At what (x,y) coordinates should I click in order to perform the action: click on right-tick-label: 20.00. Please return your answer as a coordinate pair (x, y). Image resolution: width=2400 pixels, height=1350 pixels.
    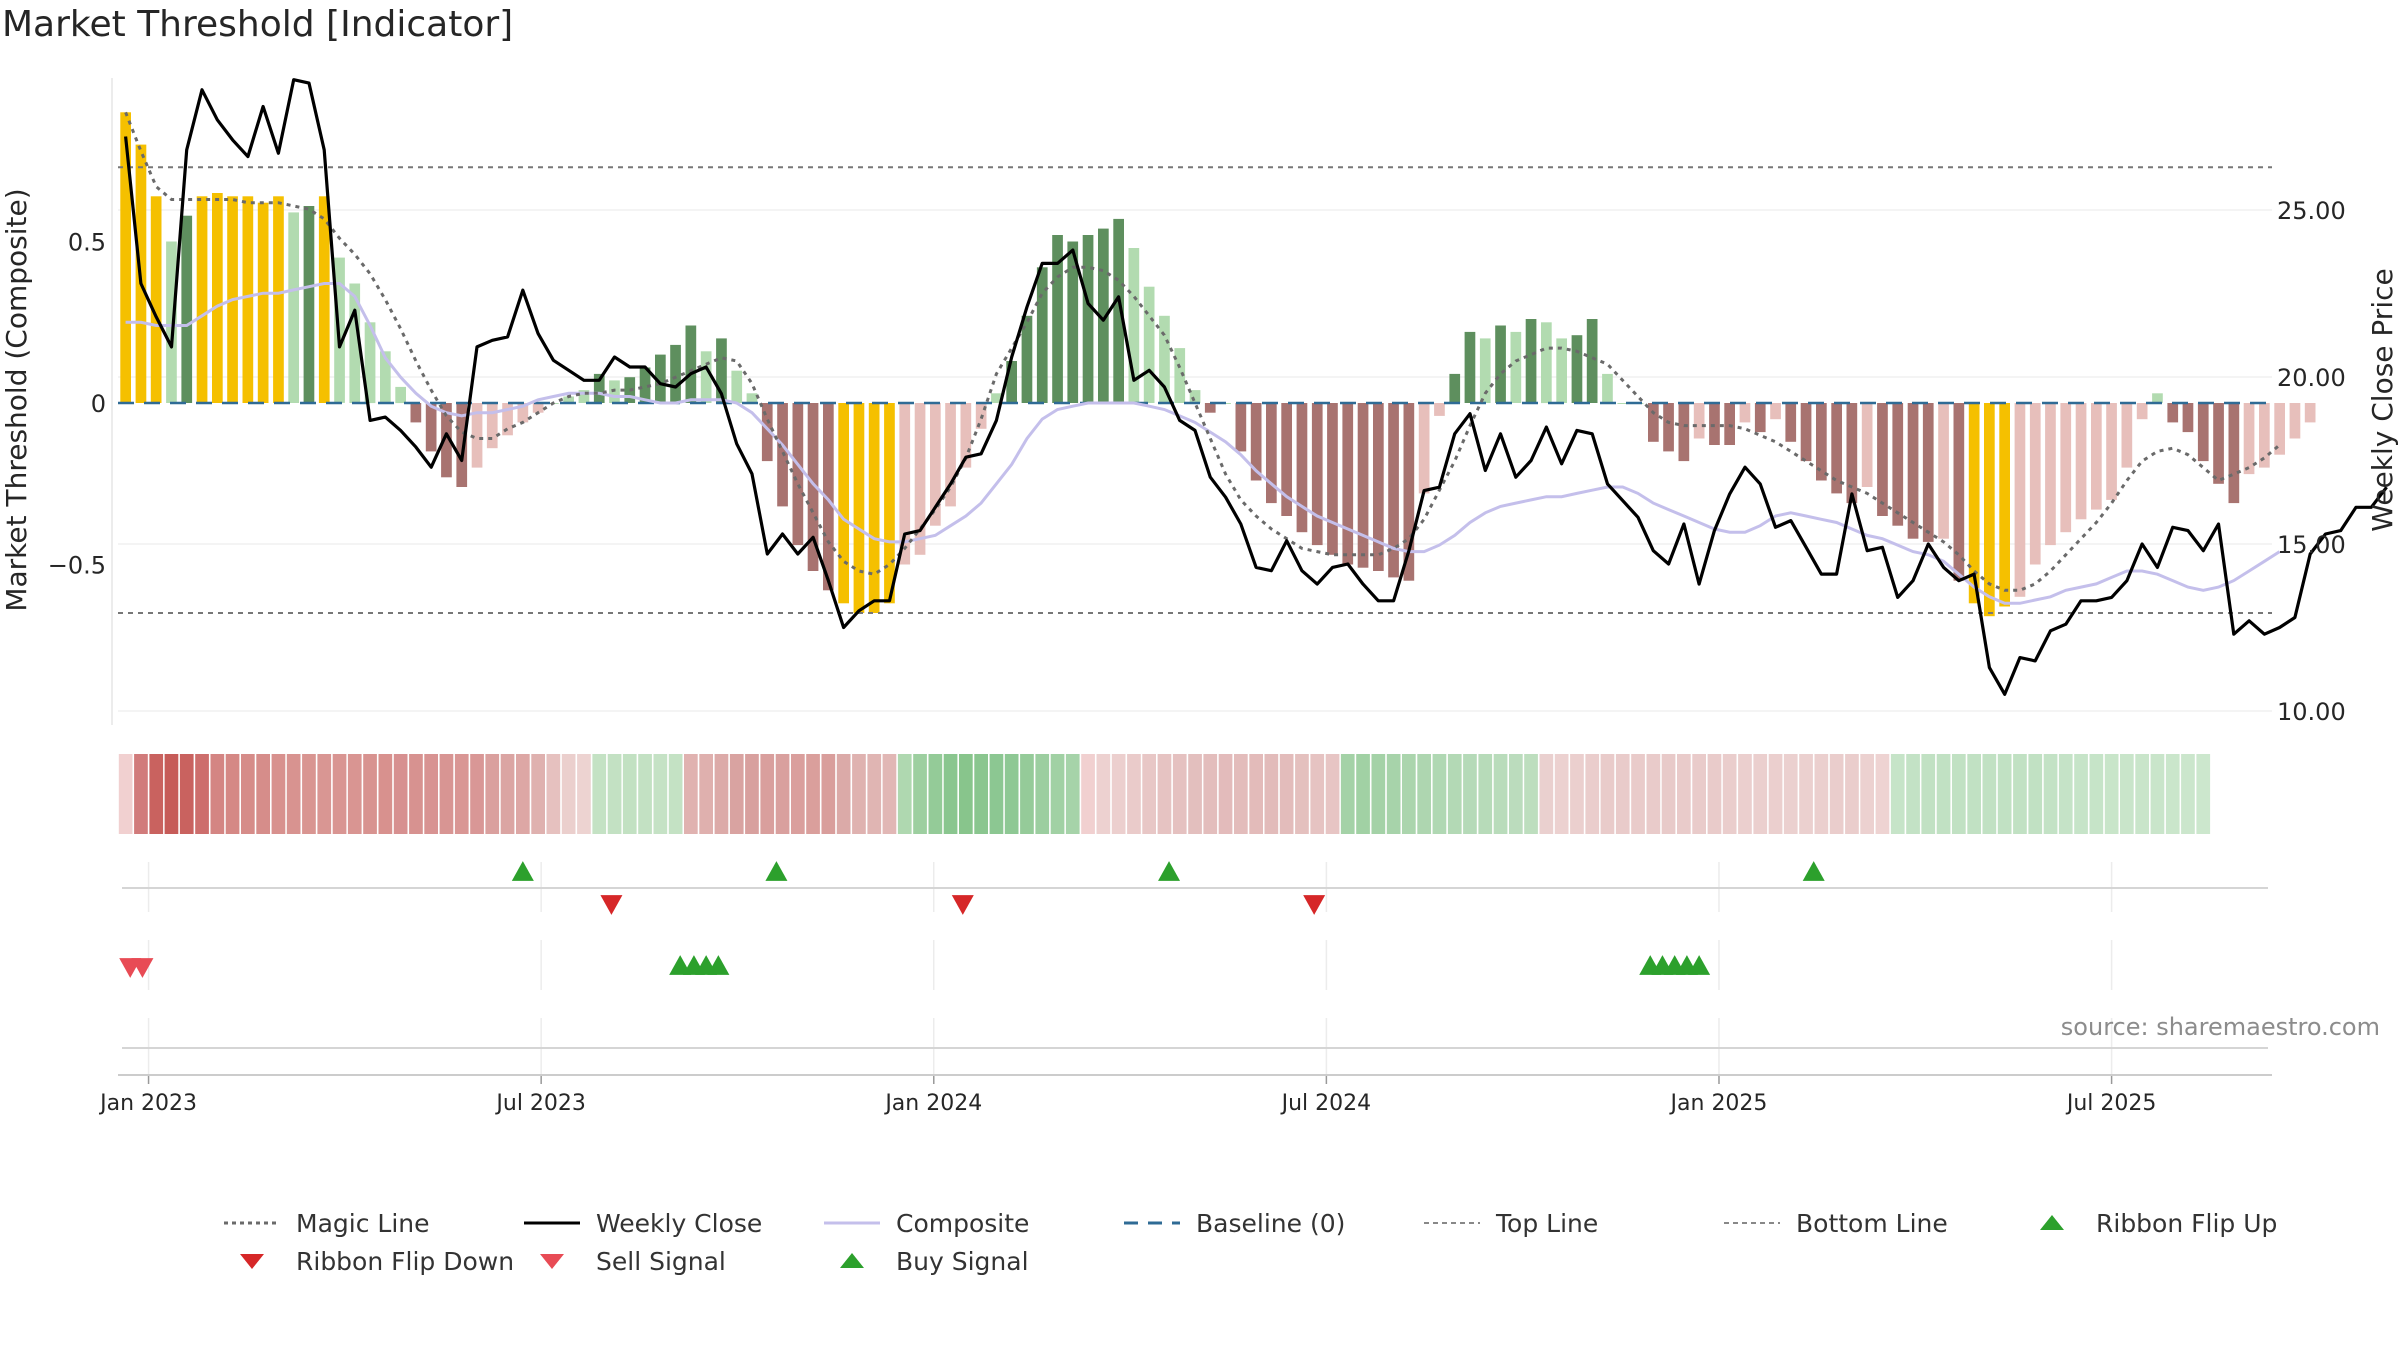
    Looking at the image, I should click on (2311, 378).